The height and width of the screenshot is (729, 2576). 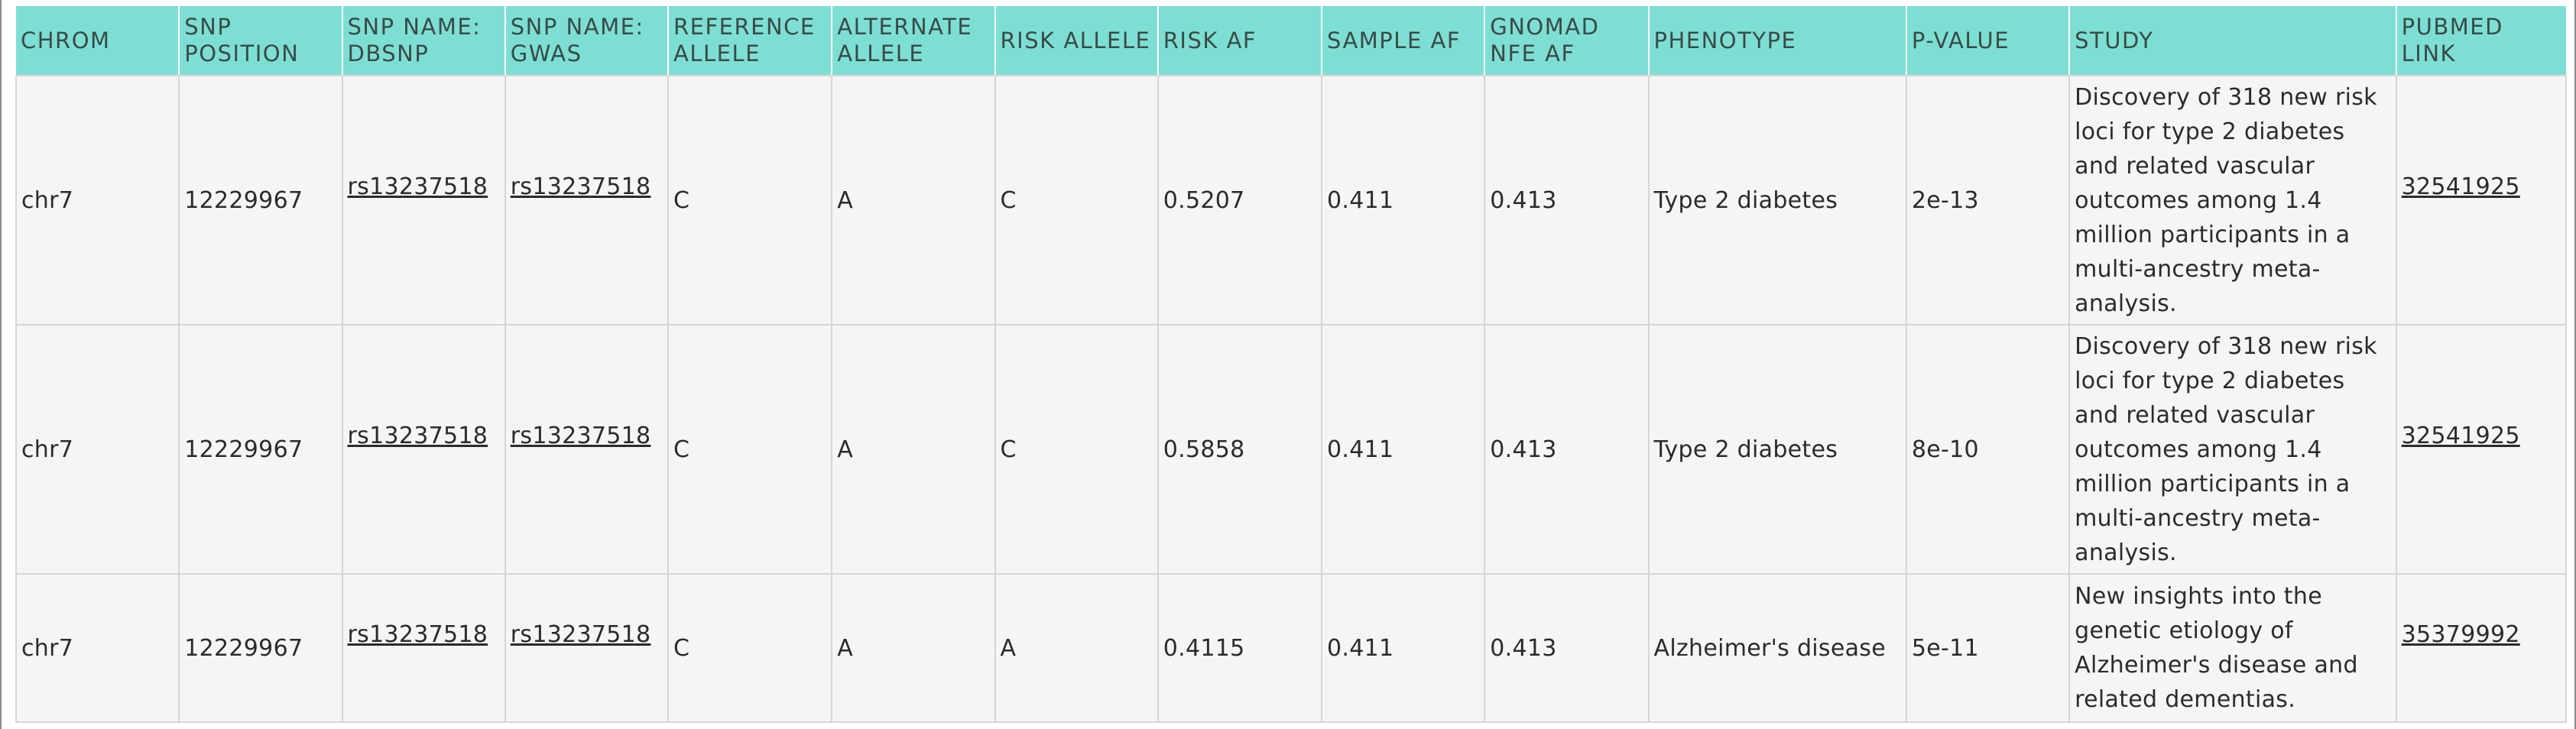 What do you see at coordinates (424, 41) in the screenshot?
I see `header-snp-name-dbsnp: SNP NAME: DBSNP` at bounding box center [424, 41].